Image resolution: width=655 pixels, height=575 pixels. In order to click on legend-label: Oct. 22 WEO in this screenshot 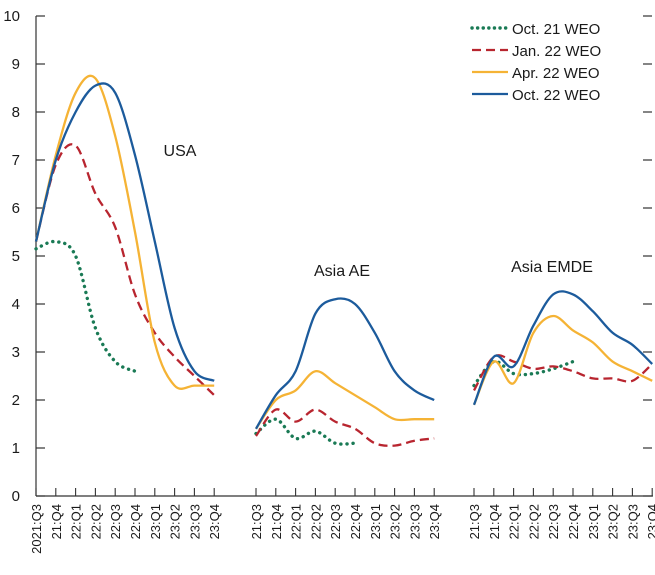, I will do `click(556, 95)`.